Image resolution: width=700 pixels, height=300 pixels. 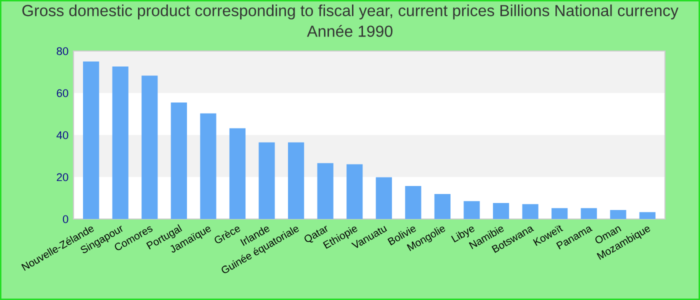 What do you see at coordinates (62, 93) in the screenshot?
I see `y-tick-label: 60` at bounding box center [62, 93].